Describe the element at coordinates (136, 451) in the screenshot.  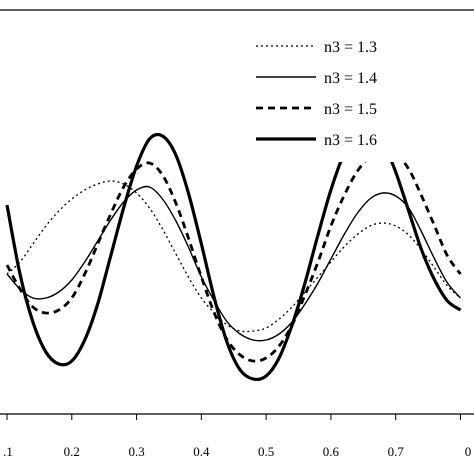
I see `x-tick-label: 0.3` at that location.